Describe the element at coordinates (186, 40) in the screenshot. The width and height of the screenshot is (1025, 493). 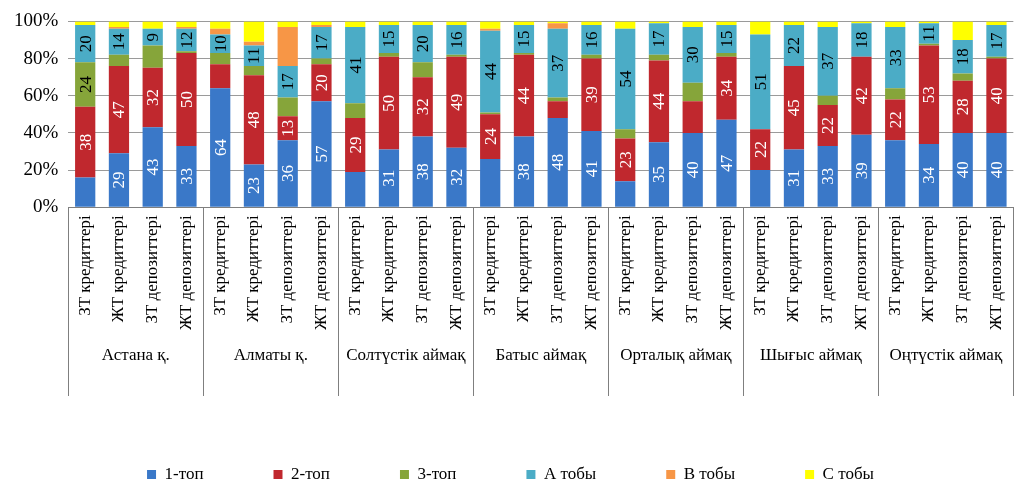
I see `data-label: 12` at that location.